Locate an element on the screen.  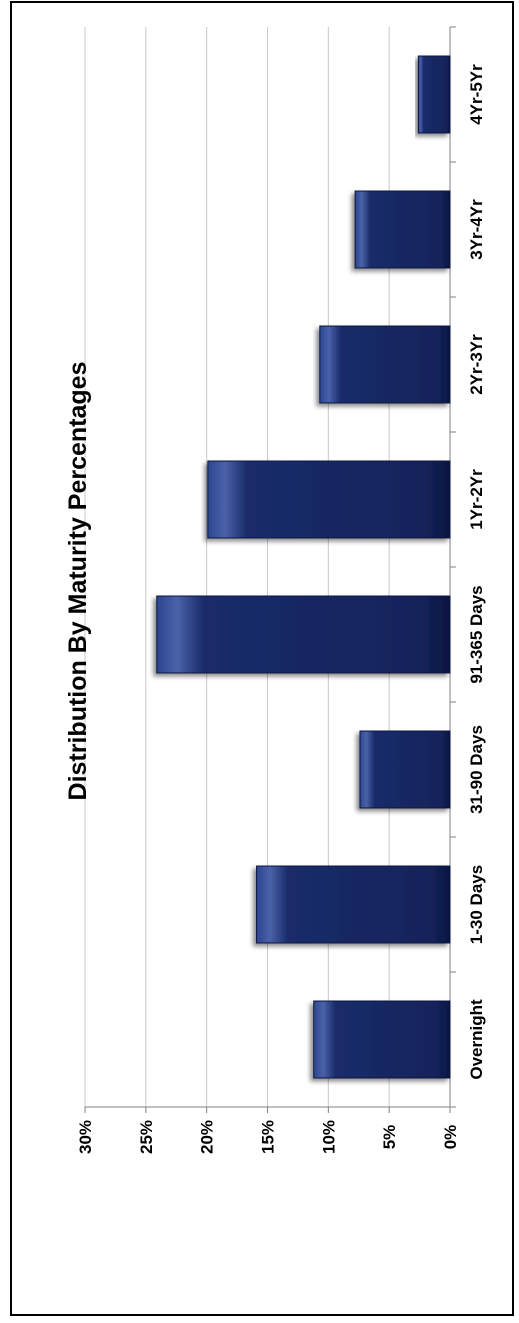
value-tick-label: 25% is located at coordinates (146, 1137).